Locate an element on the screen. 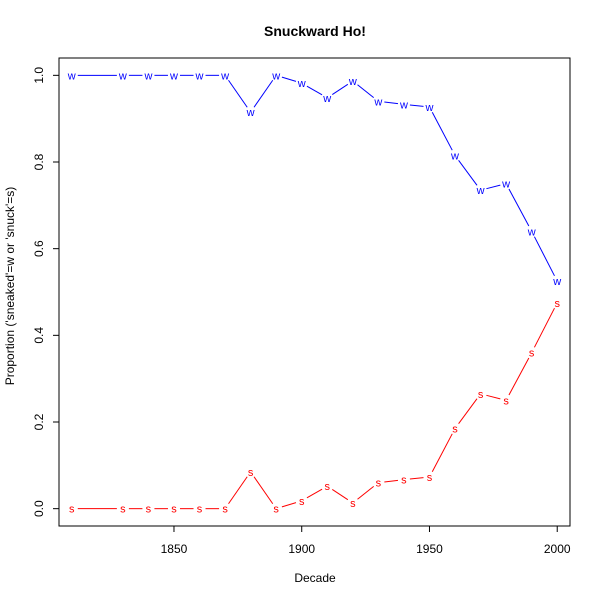  x-tick-label: 2000 is located at coordinates (557, 549).